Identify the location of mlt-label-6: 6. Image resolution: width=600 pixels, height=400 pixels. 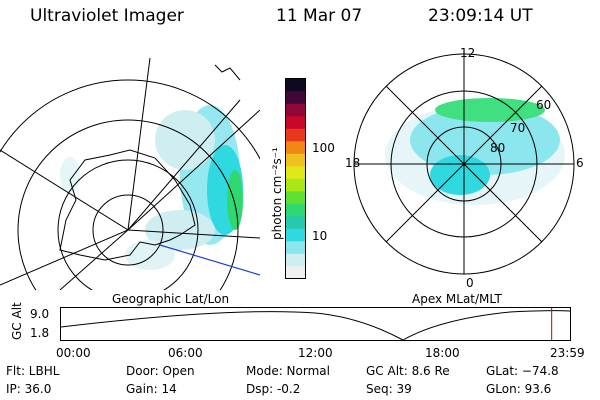
(580, 163).